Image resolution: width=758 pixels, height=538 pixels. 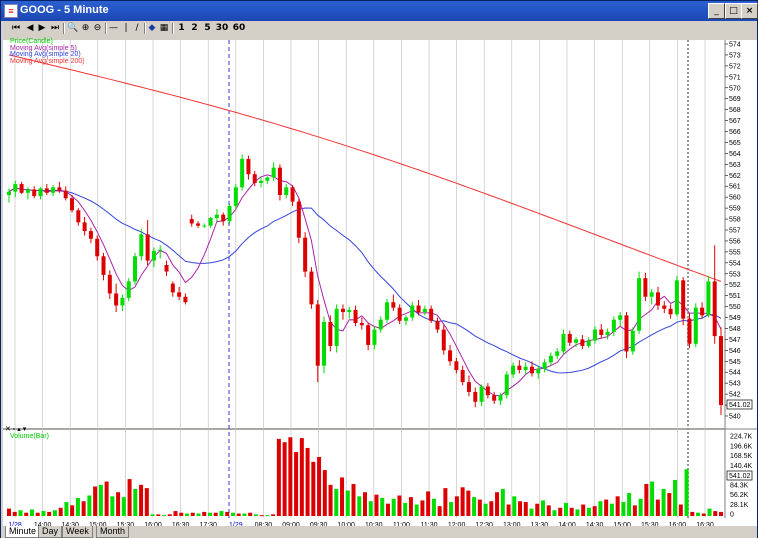 What do you see at coordinates (735, 132) in the screenshot?
I see `price-tick-label: 566` at bounding box center [735, 132].